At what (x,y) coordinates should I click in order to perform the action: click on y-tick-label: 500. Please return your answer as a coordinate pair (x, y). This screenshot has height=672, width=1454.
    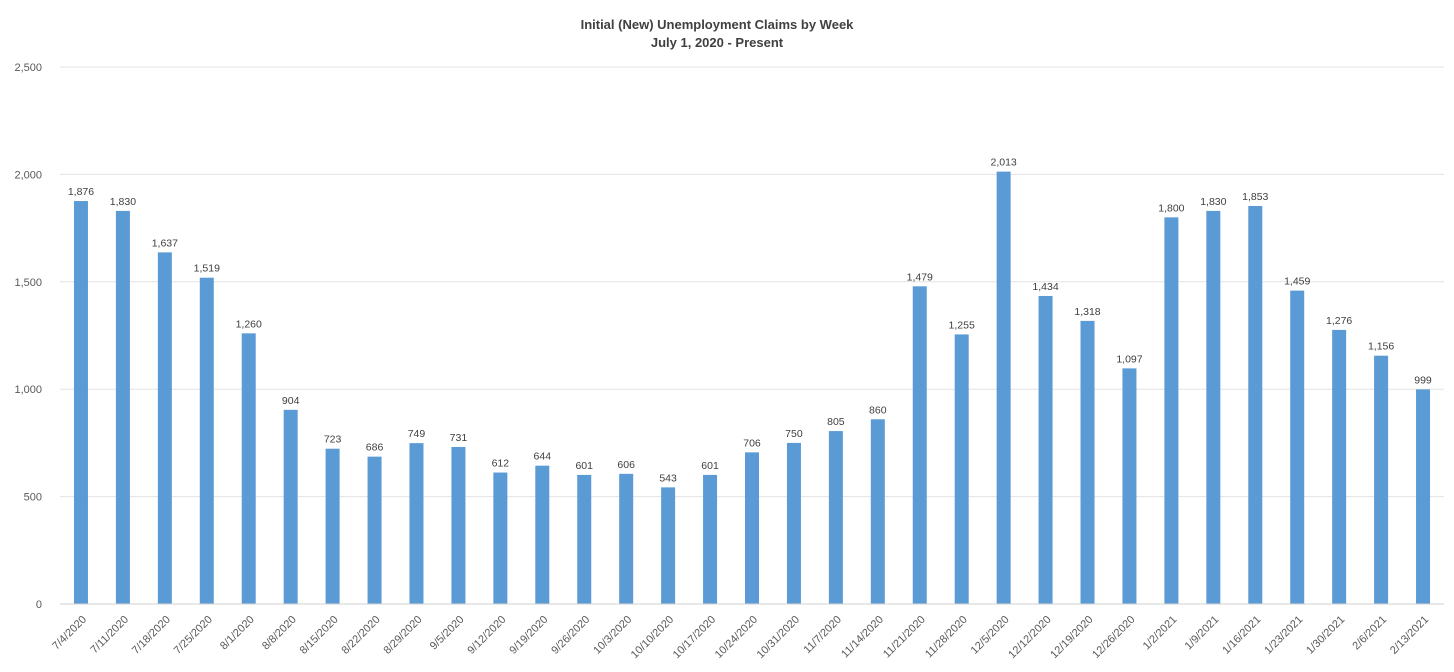
    Looking at the image, I should click on (33, 498).